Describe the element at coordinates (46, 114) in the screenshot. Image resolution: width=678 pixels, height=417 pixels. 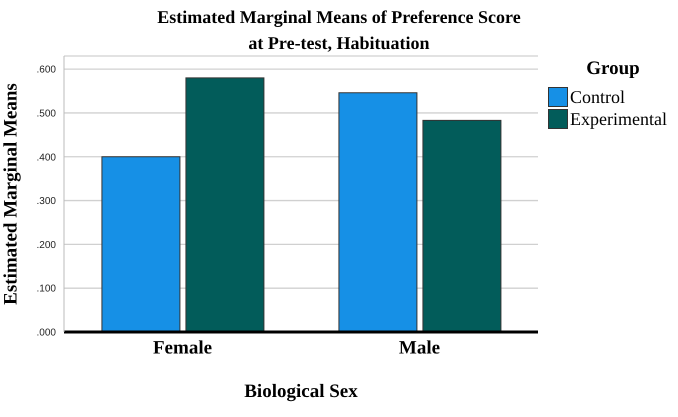
I see `y-tick-label: .500` at that location.